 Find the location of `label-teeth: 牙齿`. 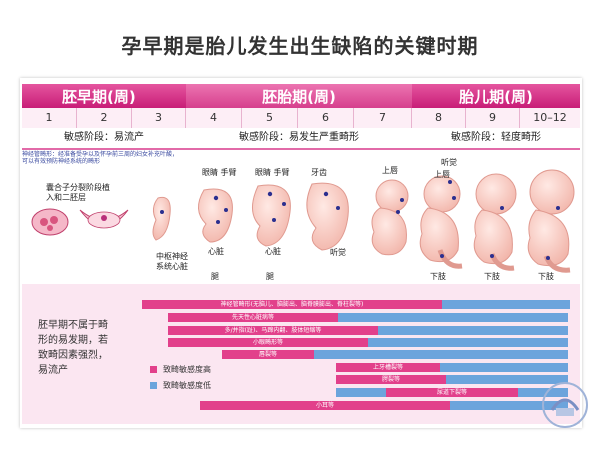

label-teeth: 牙齿 is located at coordinates (319, 172).